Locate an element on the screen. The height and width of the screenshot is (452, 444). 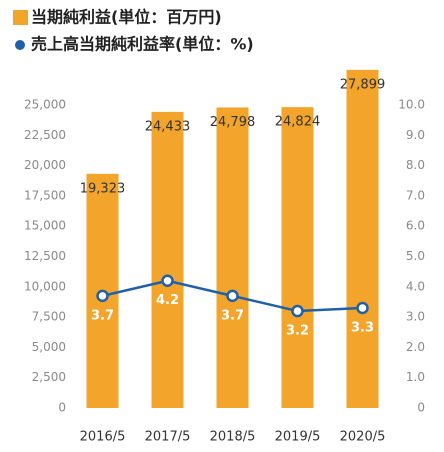
data-label: 19,323 is located at coordinates (103, 188).